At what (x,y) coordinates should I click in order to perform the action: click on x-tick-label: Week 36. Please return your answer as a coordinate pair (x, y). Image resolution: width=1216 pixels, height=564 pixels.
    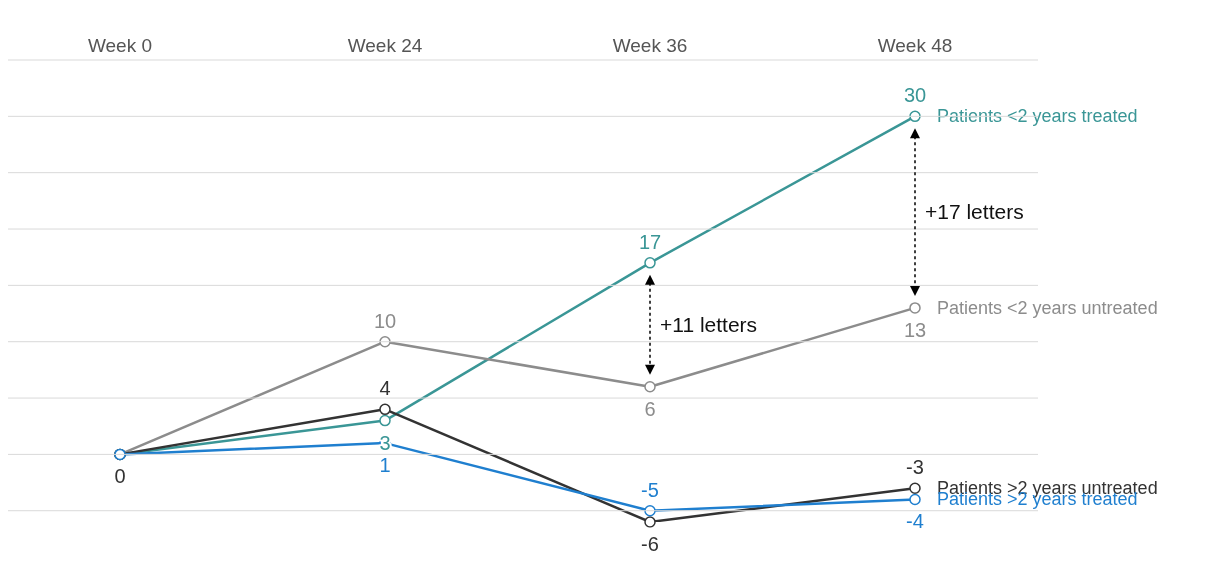
    Looking at the image, I should click on (650, 45).